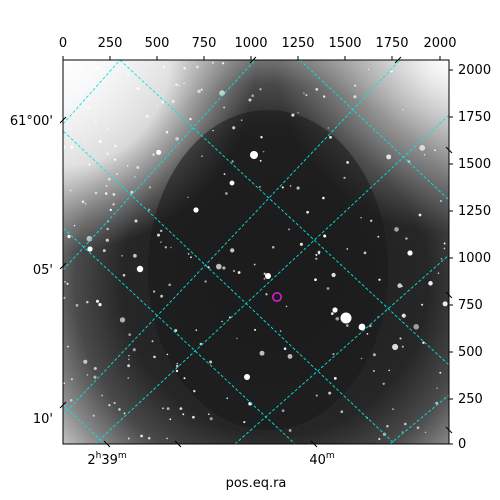 The width and height of the screenshot is (500, 500). What do you see at coordinates (344, 43) in the screenshot?
I see `x-tick-label: 1500` at bounding box center [344, 43].